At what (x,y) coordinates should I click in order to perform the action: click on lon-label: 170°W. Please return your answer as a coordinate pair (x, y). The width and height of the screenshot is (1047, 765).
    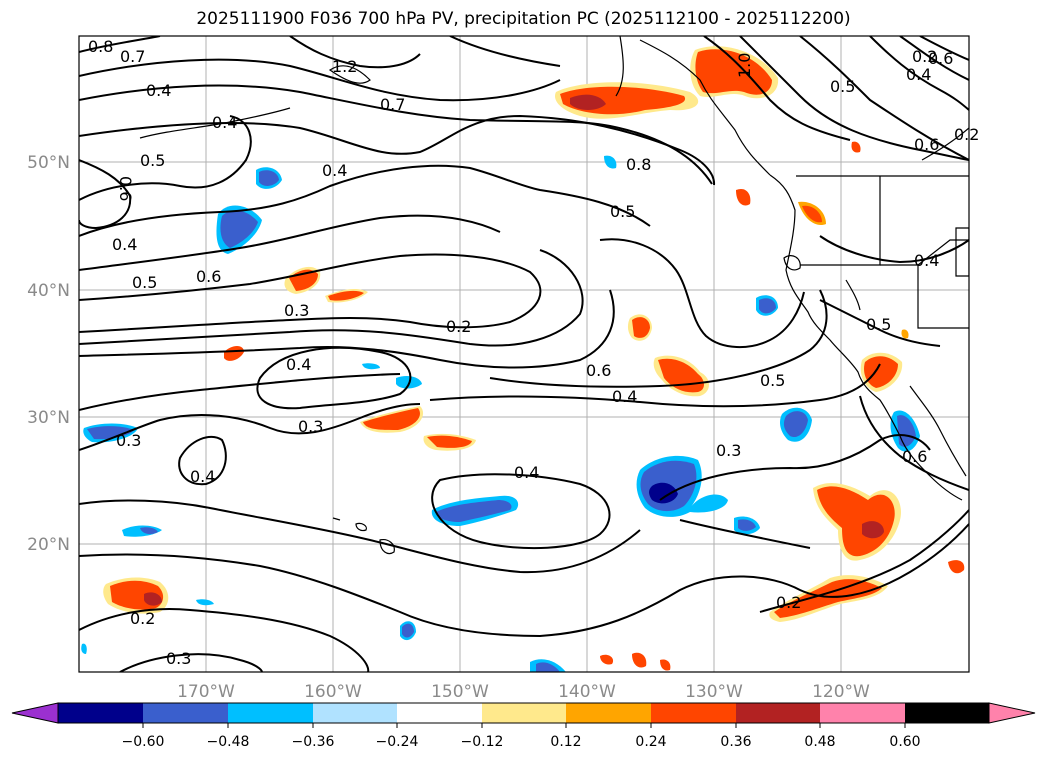
    Looking at the image, I should click on (206, 692).